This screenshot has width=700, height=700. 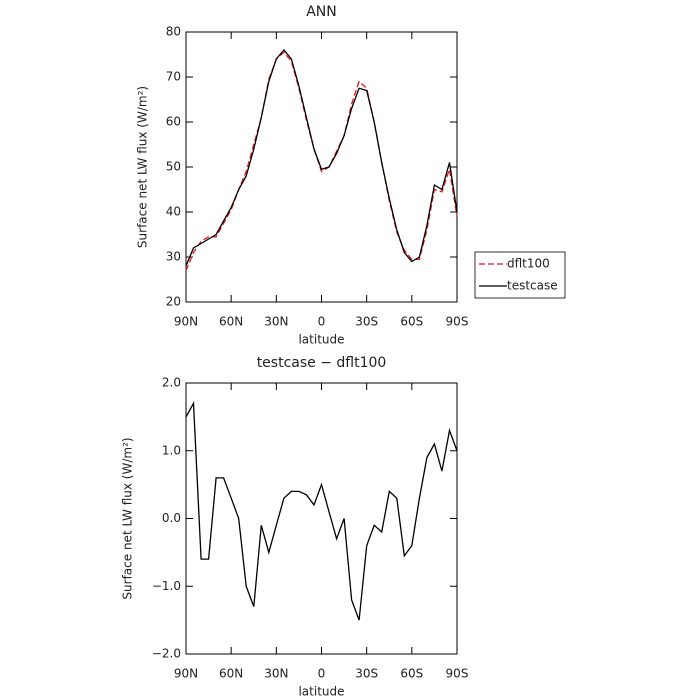 What do you see at coordinates (173, 32) in the screenshot?
I see `y-tick-label: 80` at bounding box center [173, 32].